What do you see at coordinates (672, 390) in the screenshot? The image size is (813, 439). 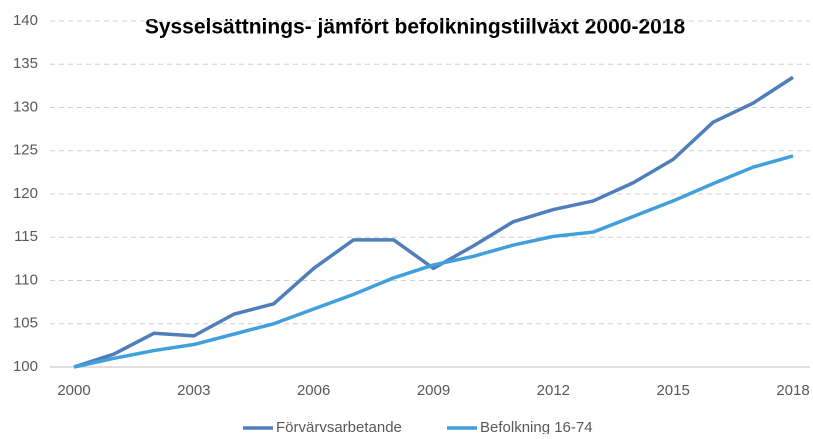 I see `x-tick-label: 2015` at bounding box center [672, 390].